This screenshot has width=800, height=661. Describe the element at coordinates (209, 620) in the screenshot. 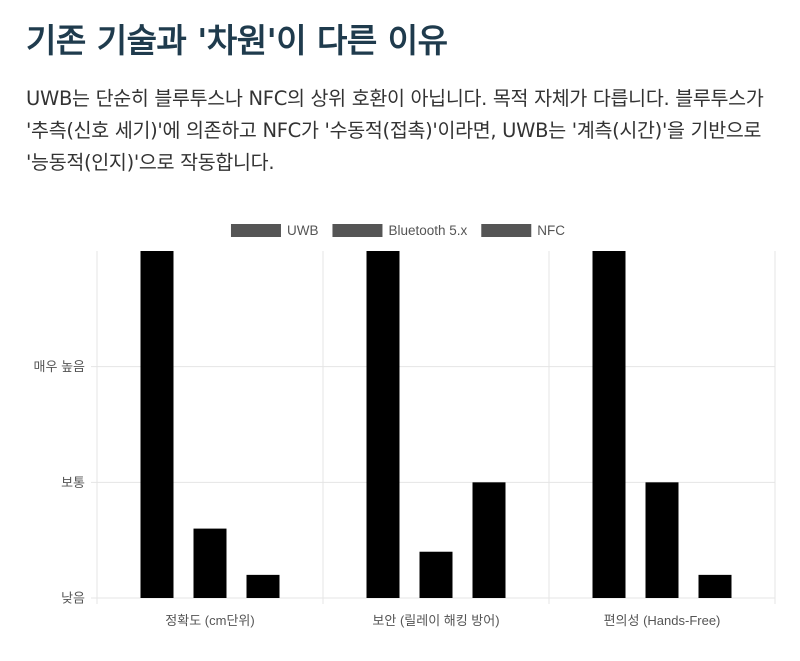

I see `x-tick-label: 정확도 (cm단위)` at that location.